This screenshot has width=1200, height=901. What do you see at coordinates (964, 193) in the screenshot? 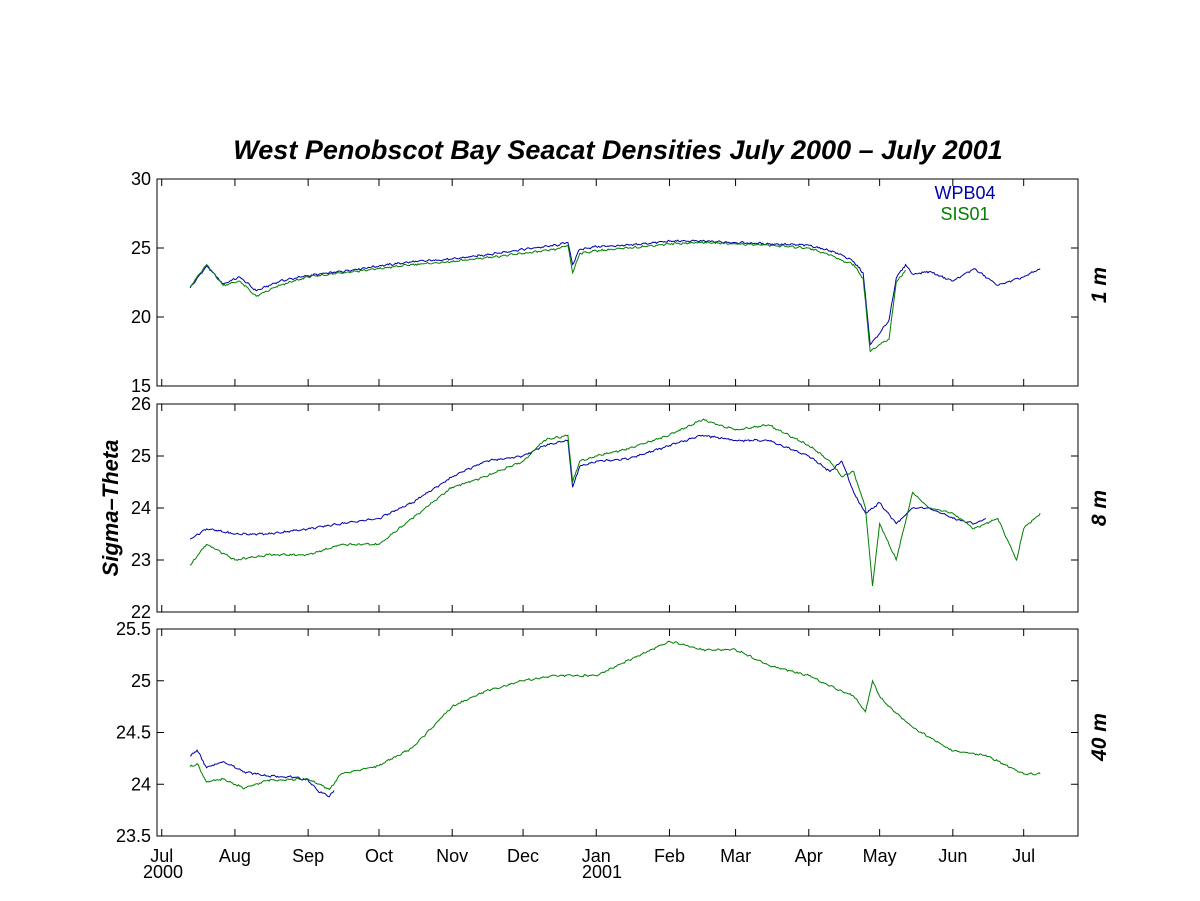
I see `legend-entry-wpb04: WPB04` at bounding box center [964, 193].